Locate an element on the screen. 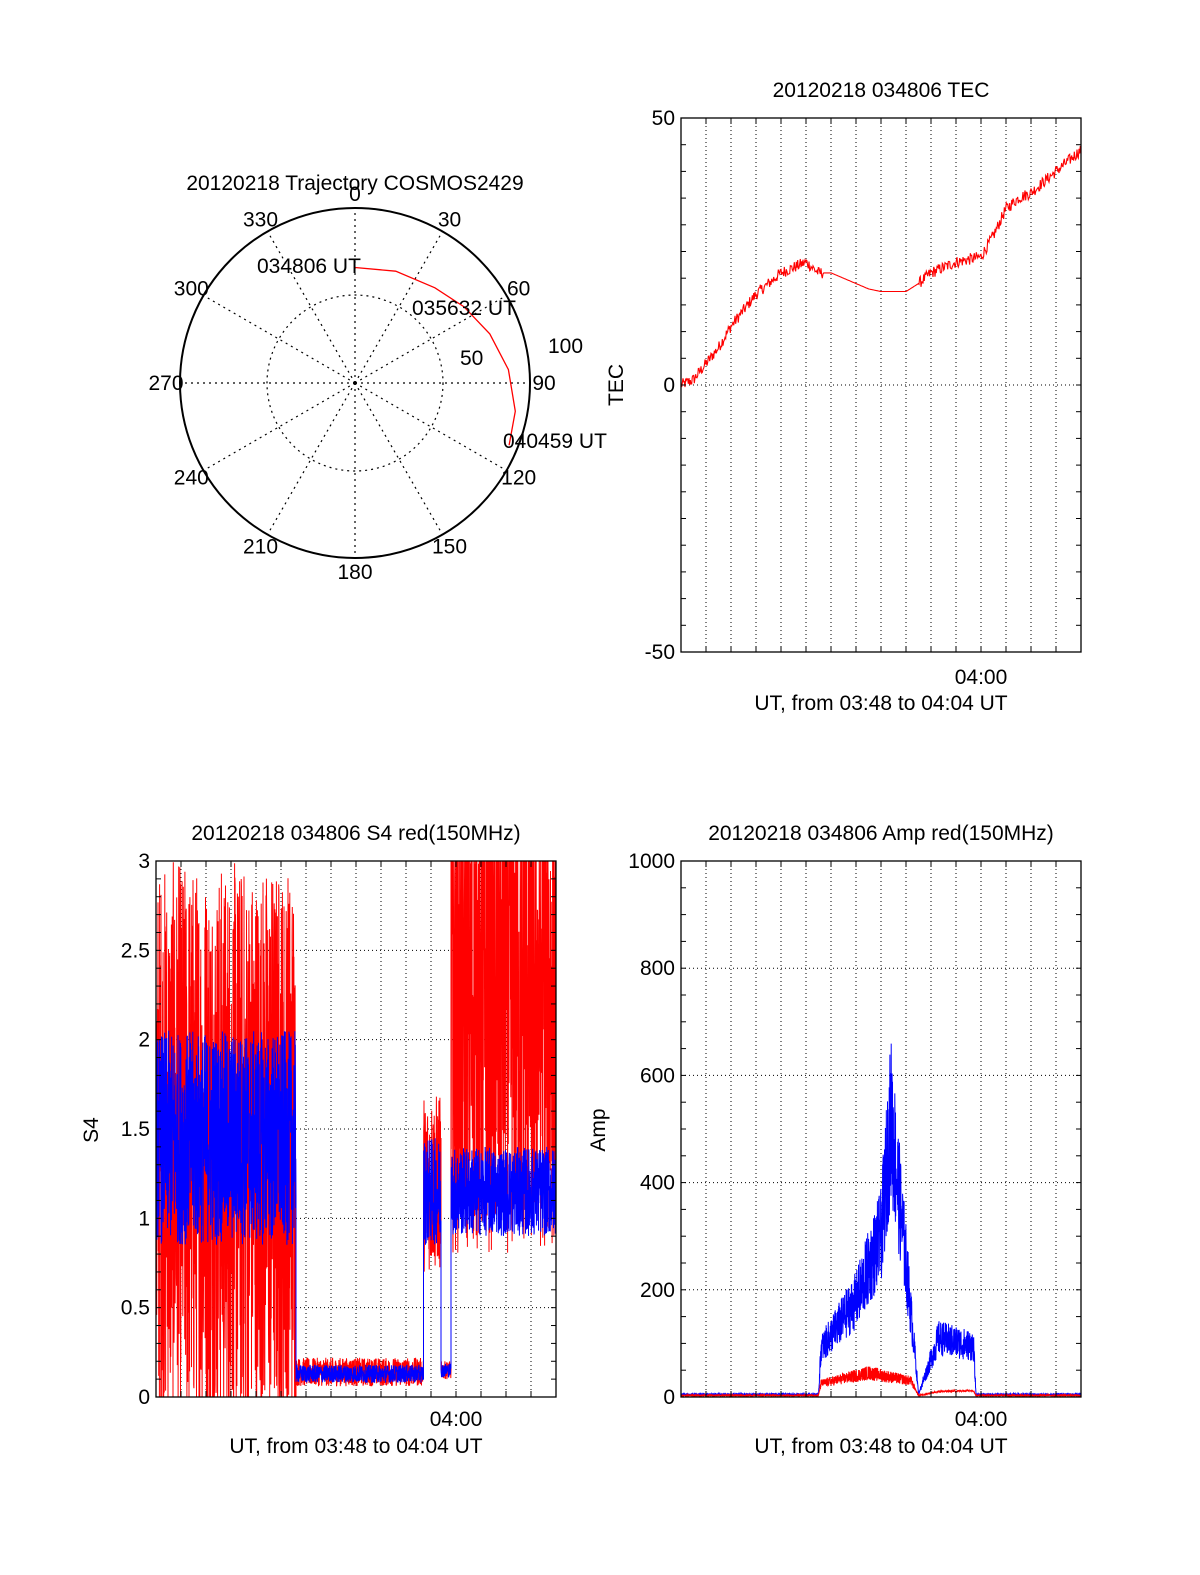  polar-angle-label-270: 270 is located at coordinates (165, 383).